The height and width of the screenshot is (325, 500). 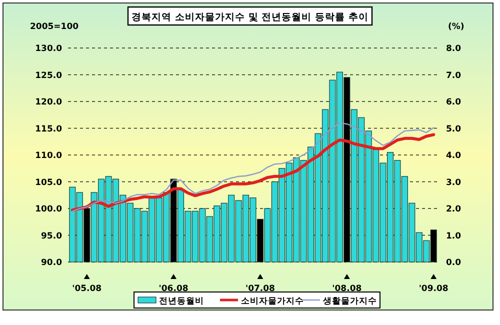 I want to click on y-tick-label: 95.0, so click(x=51, y=236).